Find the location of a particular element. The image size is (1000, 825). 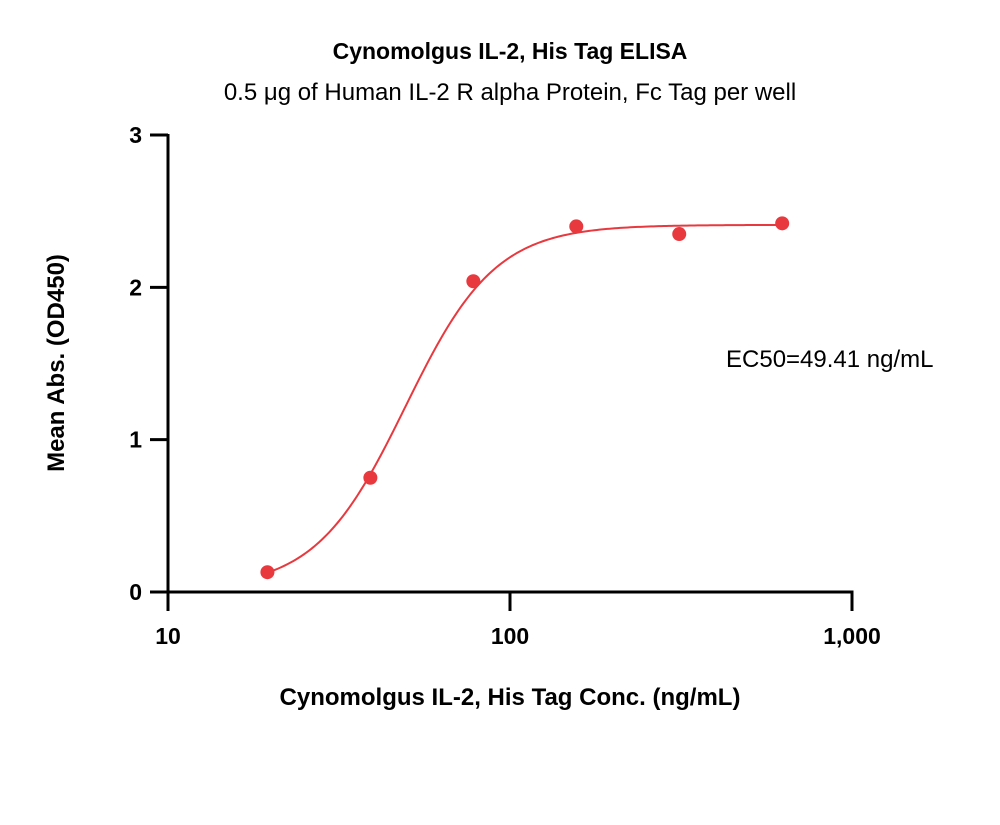

x-tick-label: 1,000 is located at coordinates (852, 636).